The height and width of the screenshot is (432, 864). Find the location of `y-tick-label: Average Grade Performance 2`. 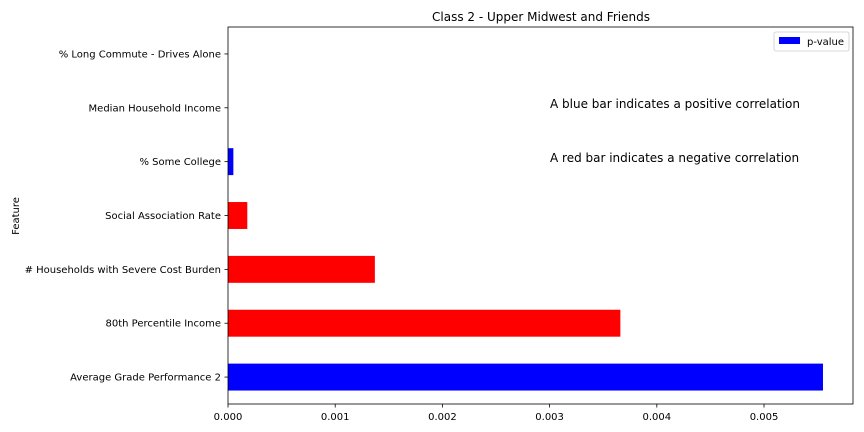

y-tick-label: Average Grade Performance 2 is located at coordinates (145, 378).